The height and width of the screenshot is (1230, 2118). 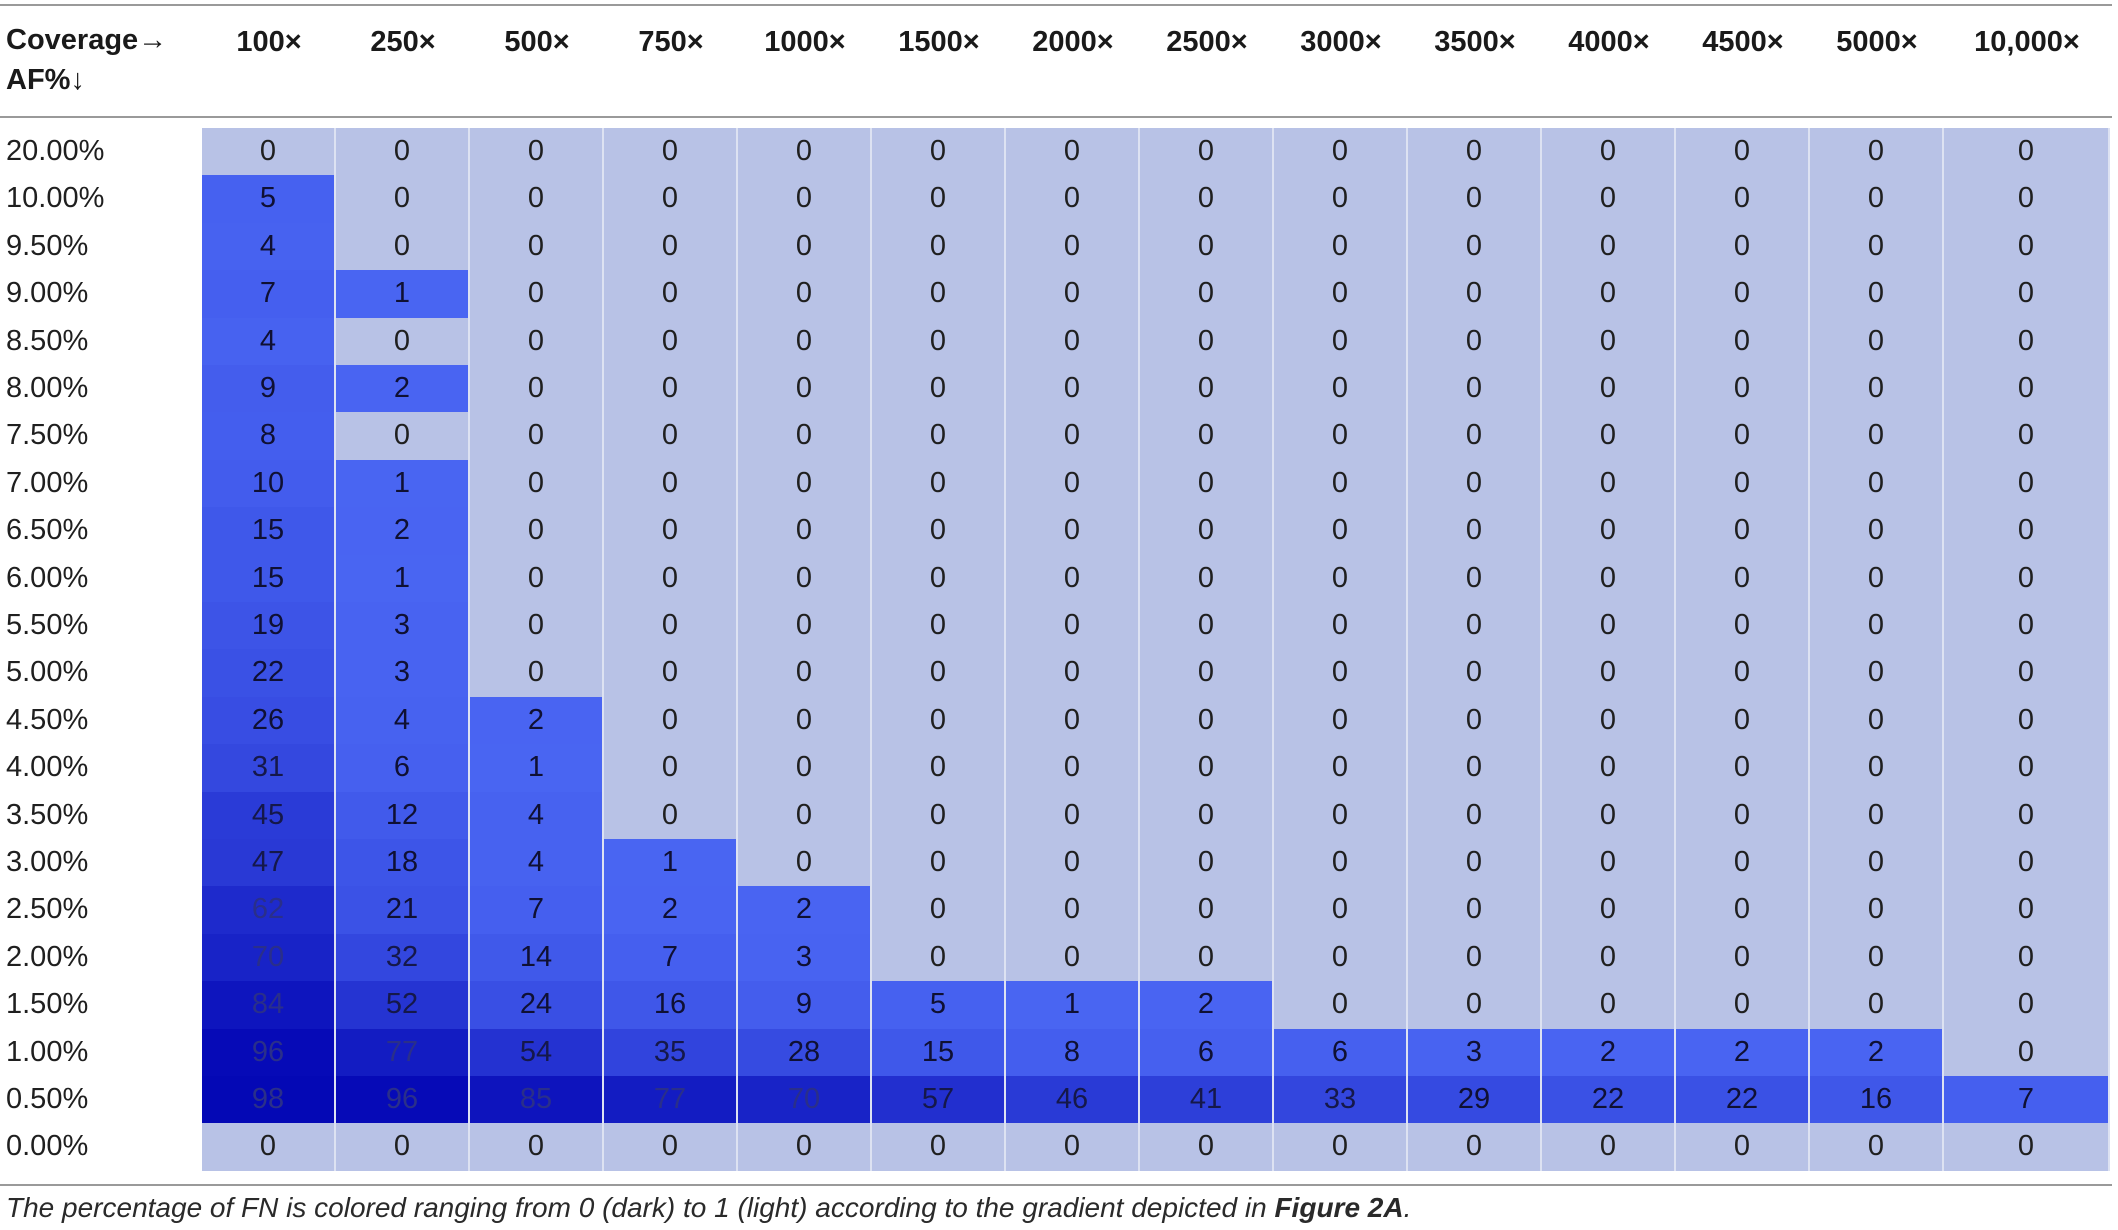 What do you see at coordinates (805, 1005) in the screenshot?
I see `heatmap-cell: 9` at bounding box center [805, 1005].